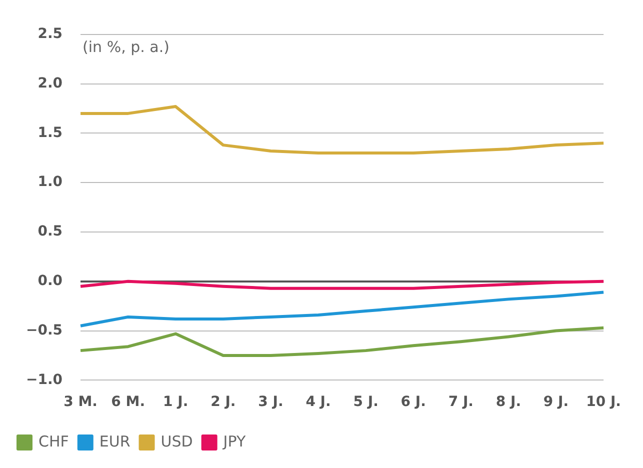 This screenshot has height=468, width=643. I want to click on y-tick-label: 0.5, so click(50, 232).